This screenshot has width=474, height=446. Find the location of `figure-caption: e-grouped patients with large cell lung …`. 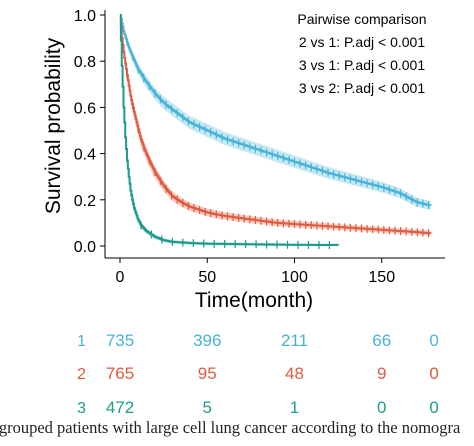

figure-caption: e-grouped patients with large cell lung … is located at coordinates (230, 427).